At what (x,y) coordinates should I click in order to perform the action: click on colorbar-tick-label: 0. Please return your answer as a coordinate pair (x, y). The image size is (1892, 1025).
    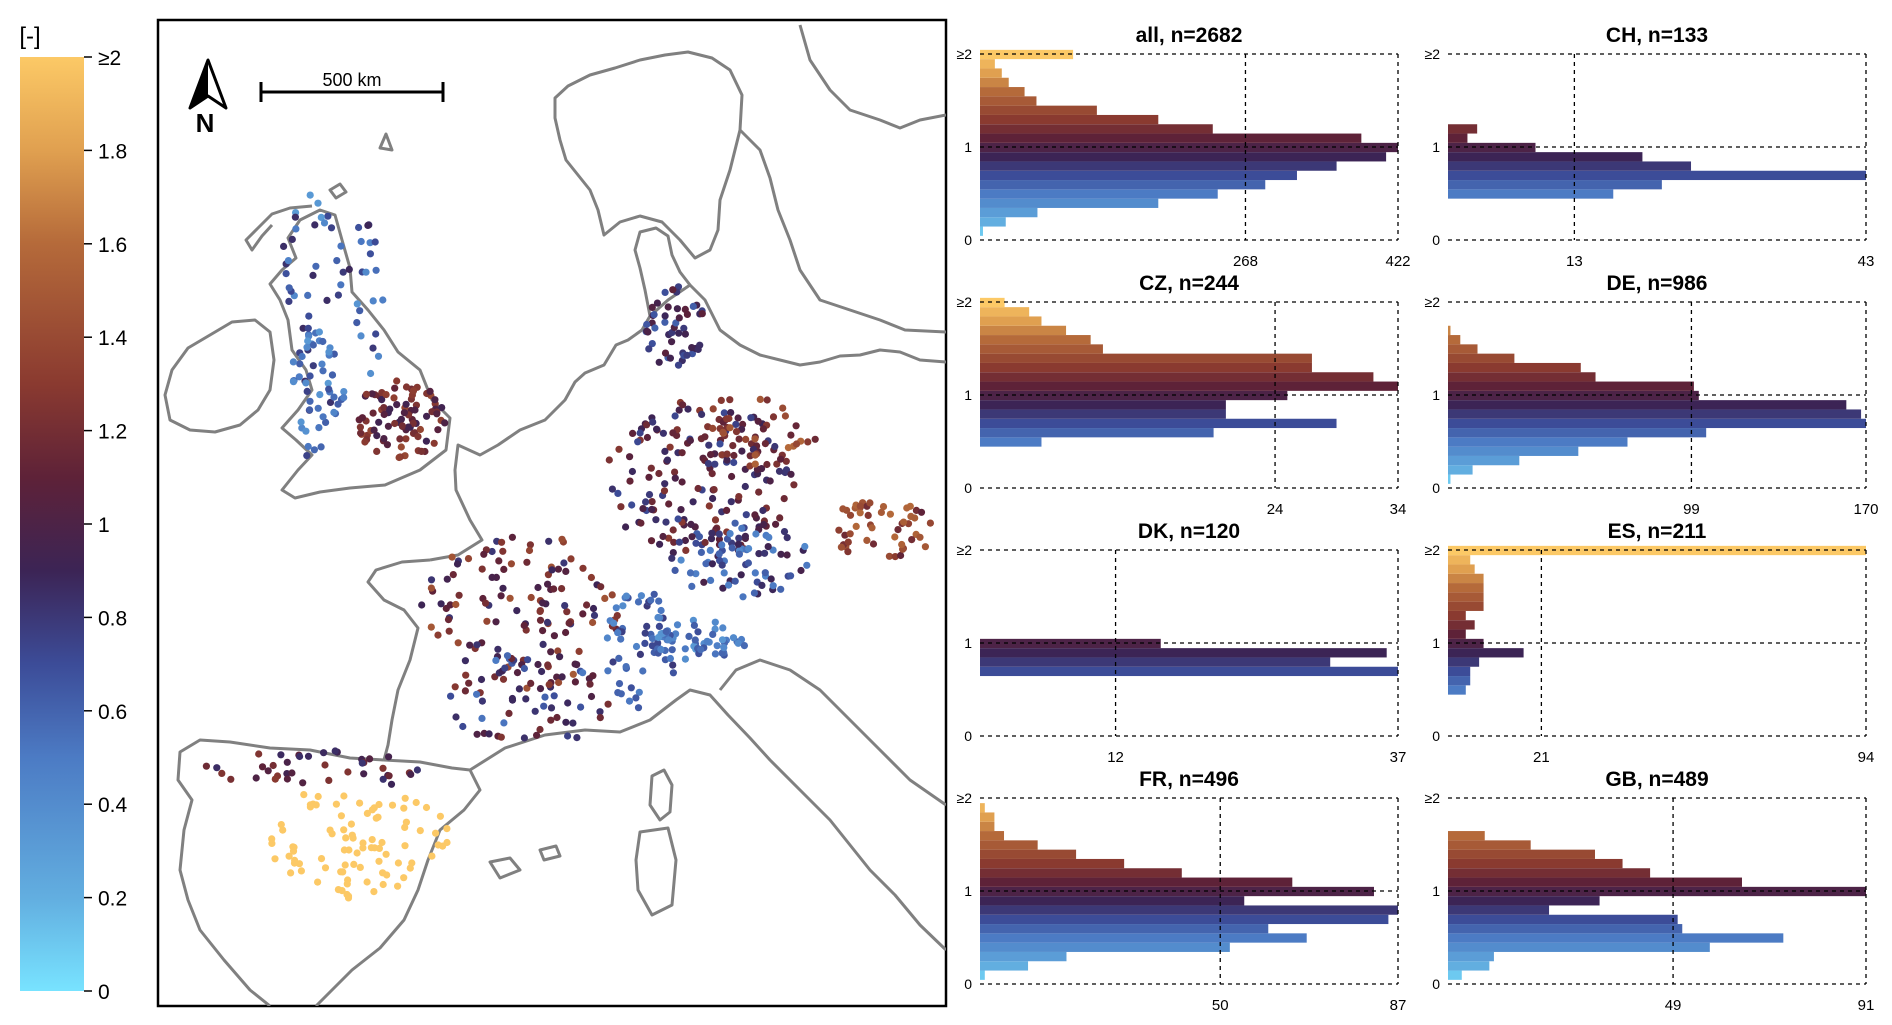
    Looking at the image, I should click on (104, 992).